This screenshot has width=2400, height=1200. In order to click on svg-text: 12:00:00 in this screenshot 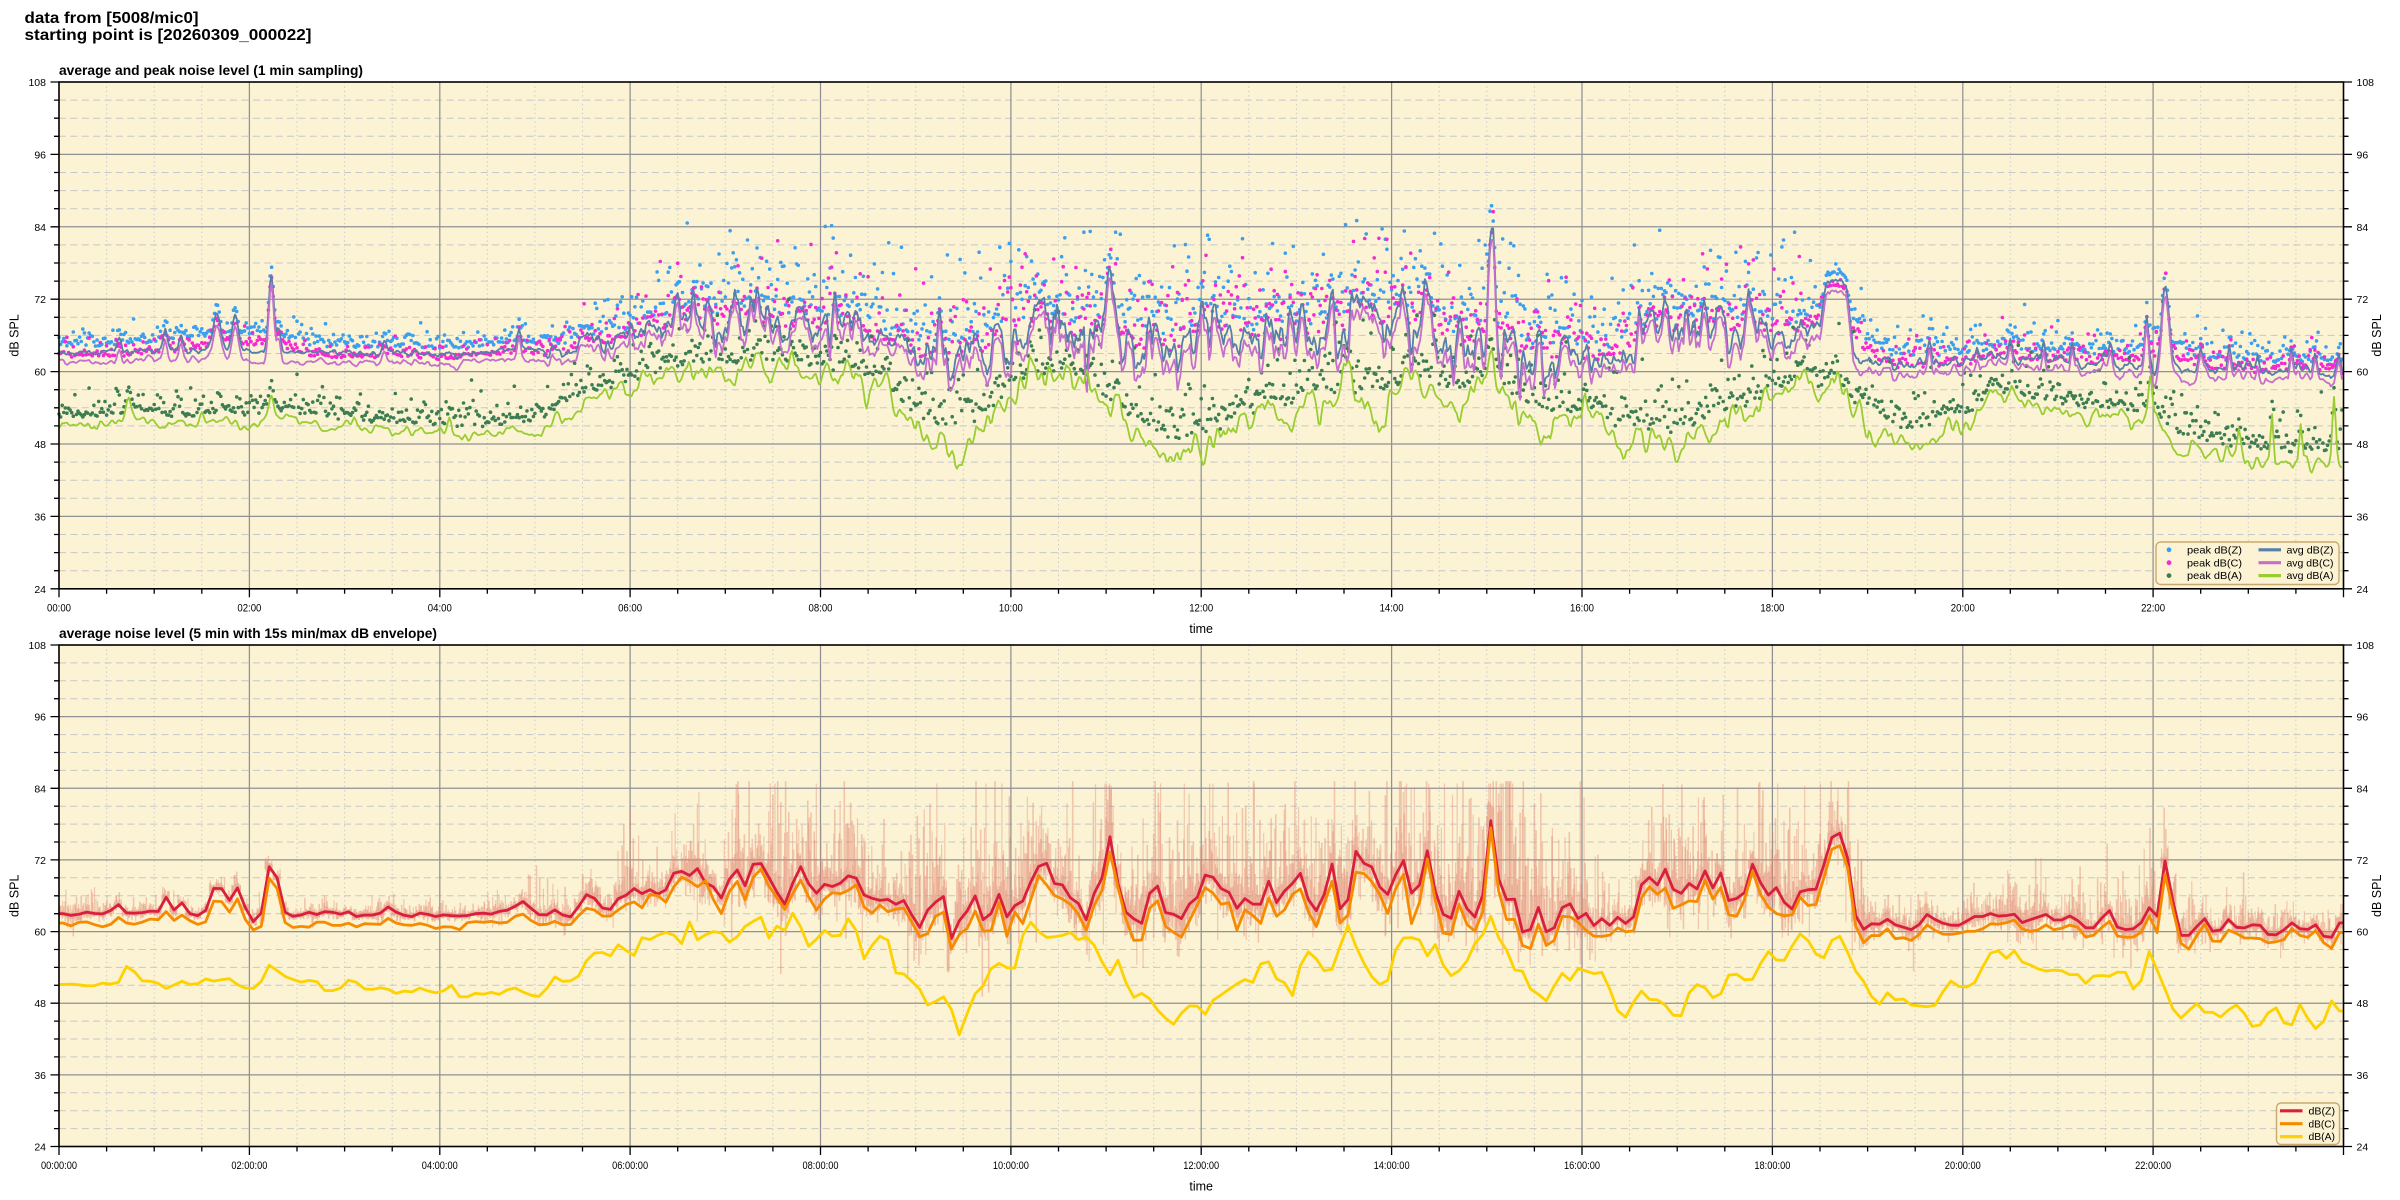, I will do `click(1201, 1166)`.